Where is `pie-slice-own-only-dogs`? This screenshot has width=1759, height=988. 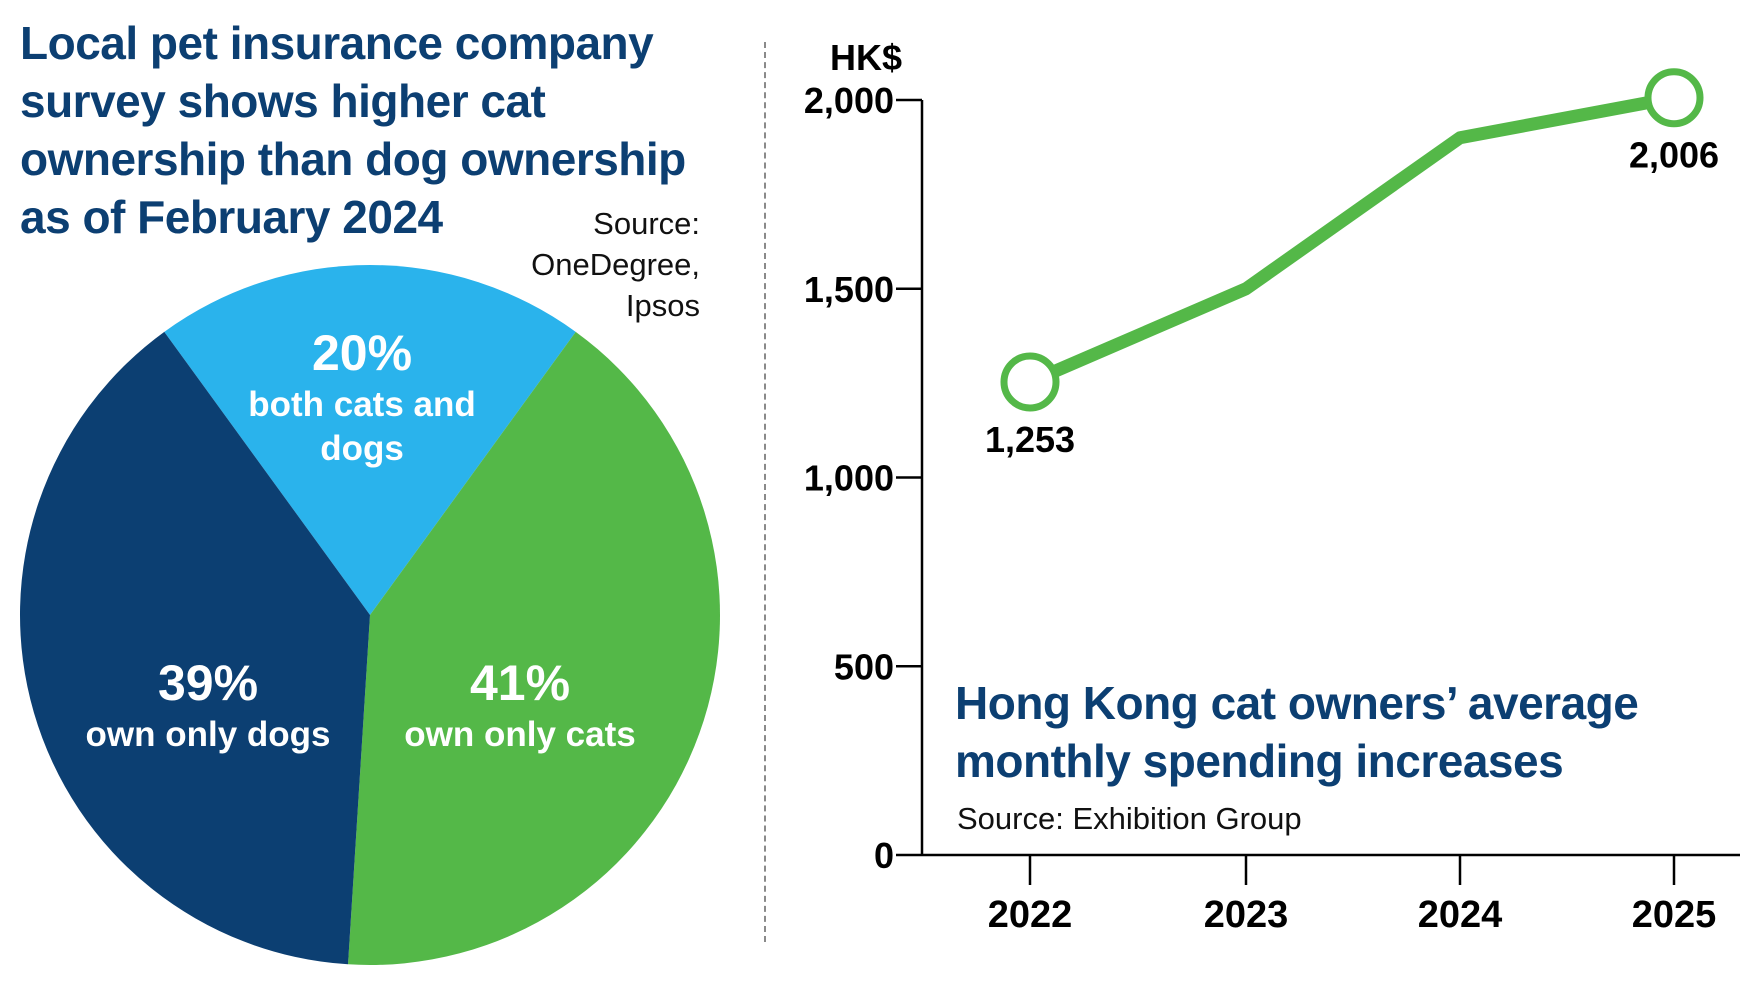 pie-slice-own-only-dogs is located at coordinates (195, 648).